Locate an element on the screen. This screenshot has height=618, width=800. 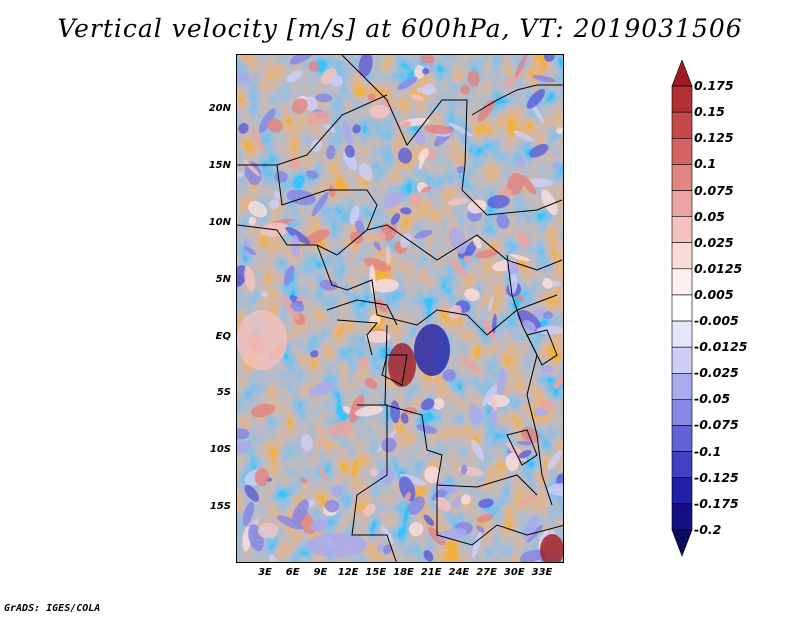
colorbar is located at coordinates (682, 308).